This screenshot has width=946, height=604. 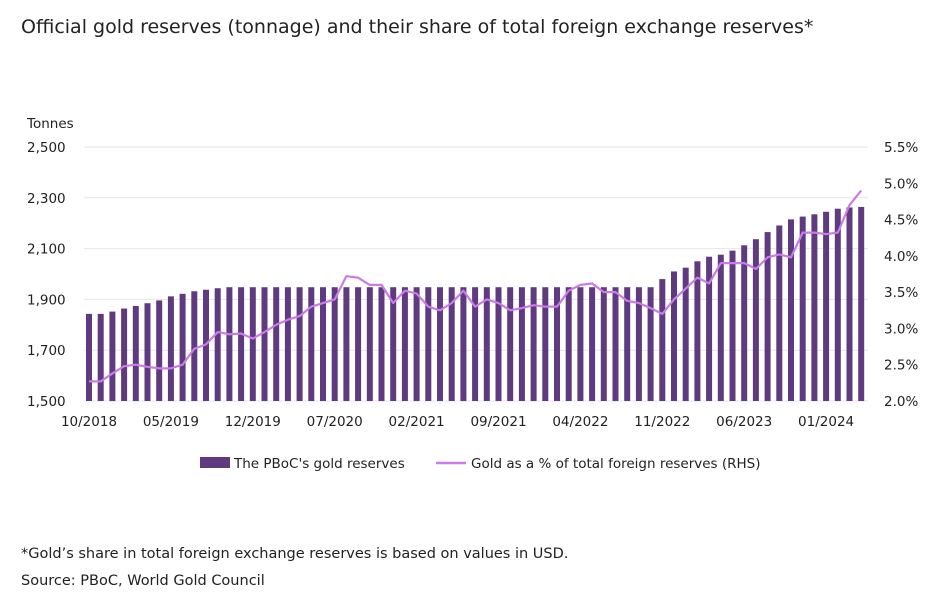 I want to click on x-tick-label: 12/2019, so click(x=253, y=422).